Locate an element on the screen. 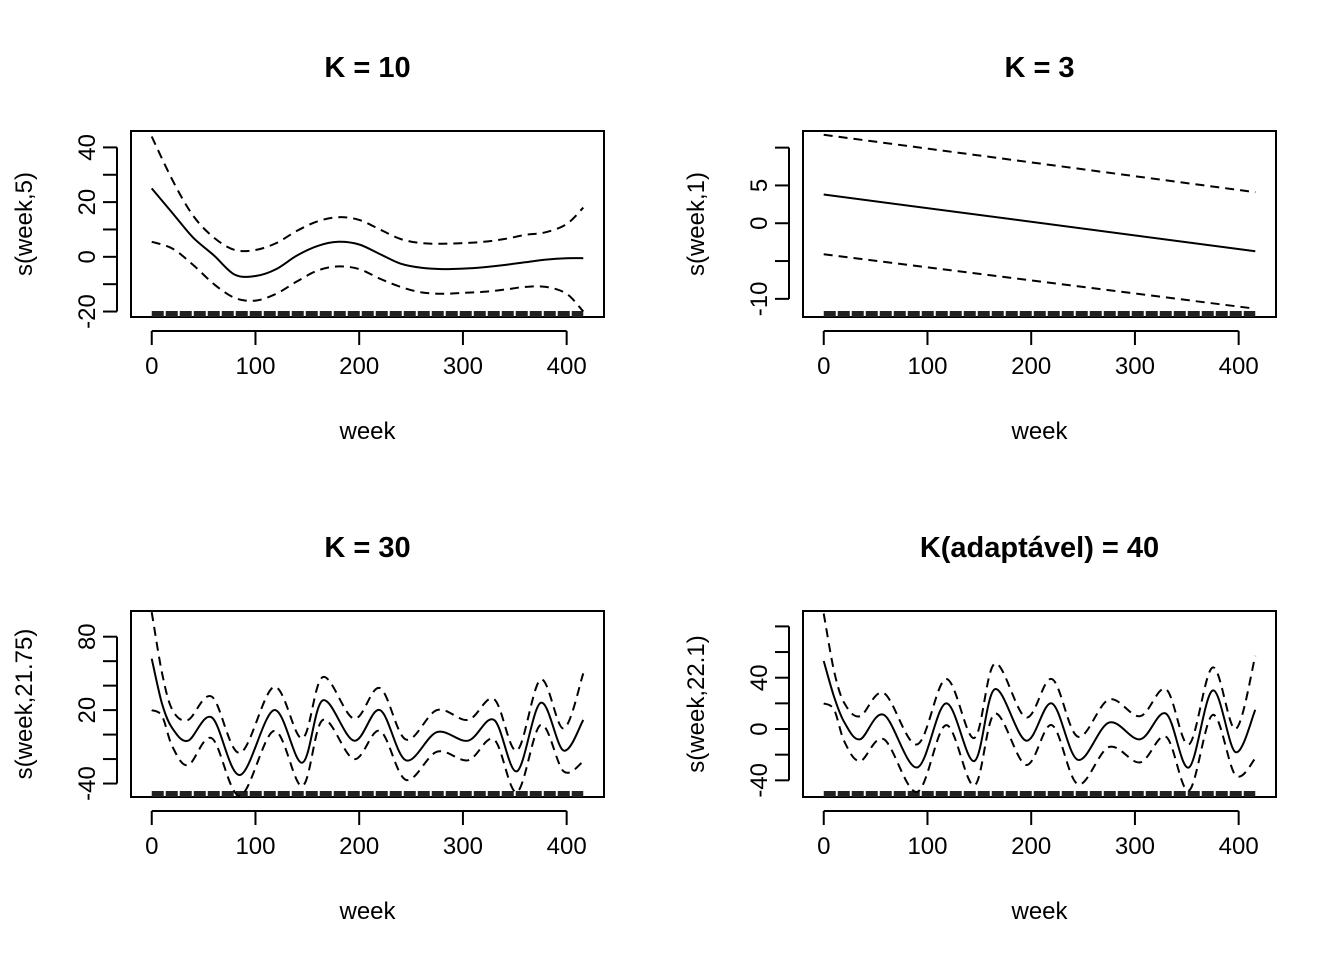 The height and width of the screenshot is (960, 1344). chart-title: K = 10 is located at coordinates (367, 68).